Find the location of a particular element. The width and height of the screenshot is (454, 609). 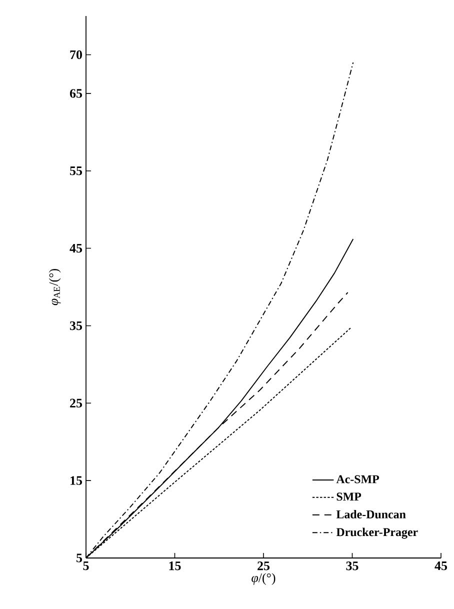

y-tick-label: 45 is located at coordinates (76, 248).